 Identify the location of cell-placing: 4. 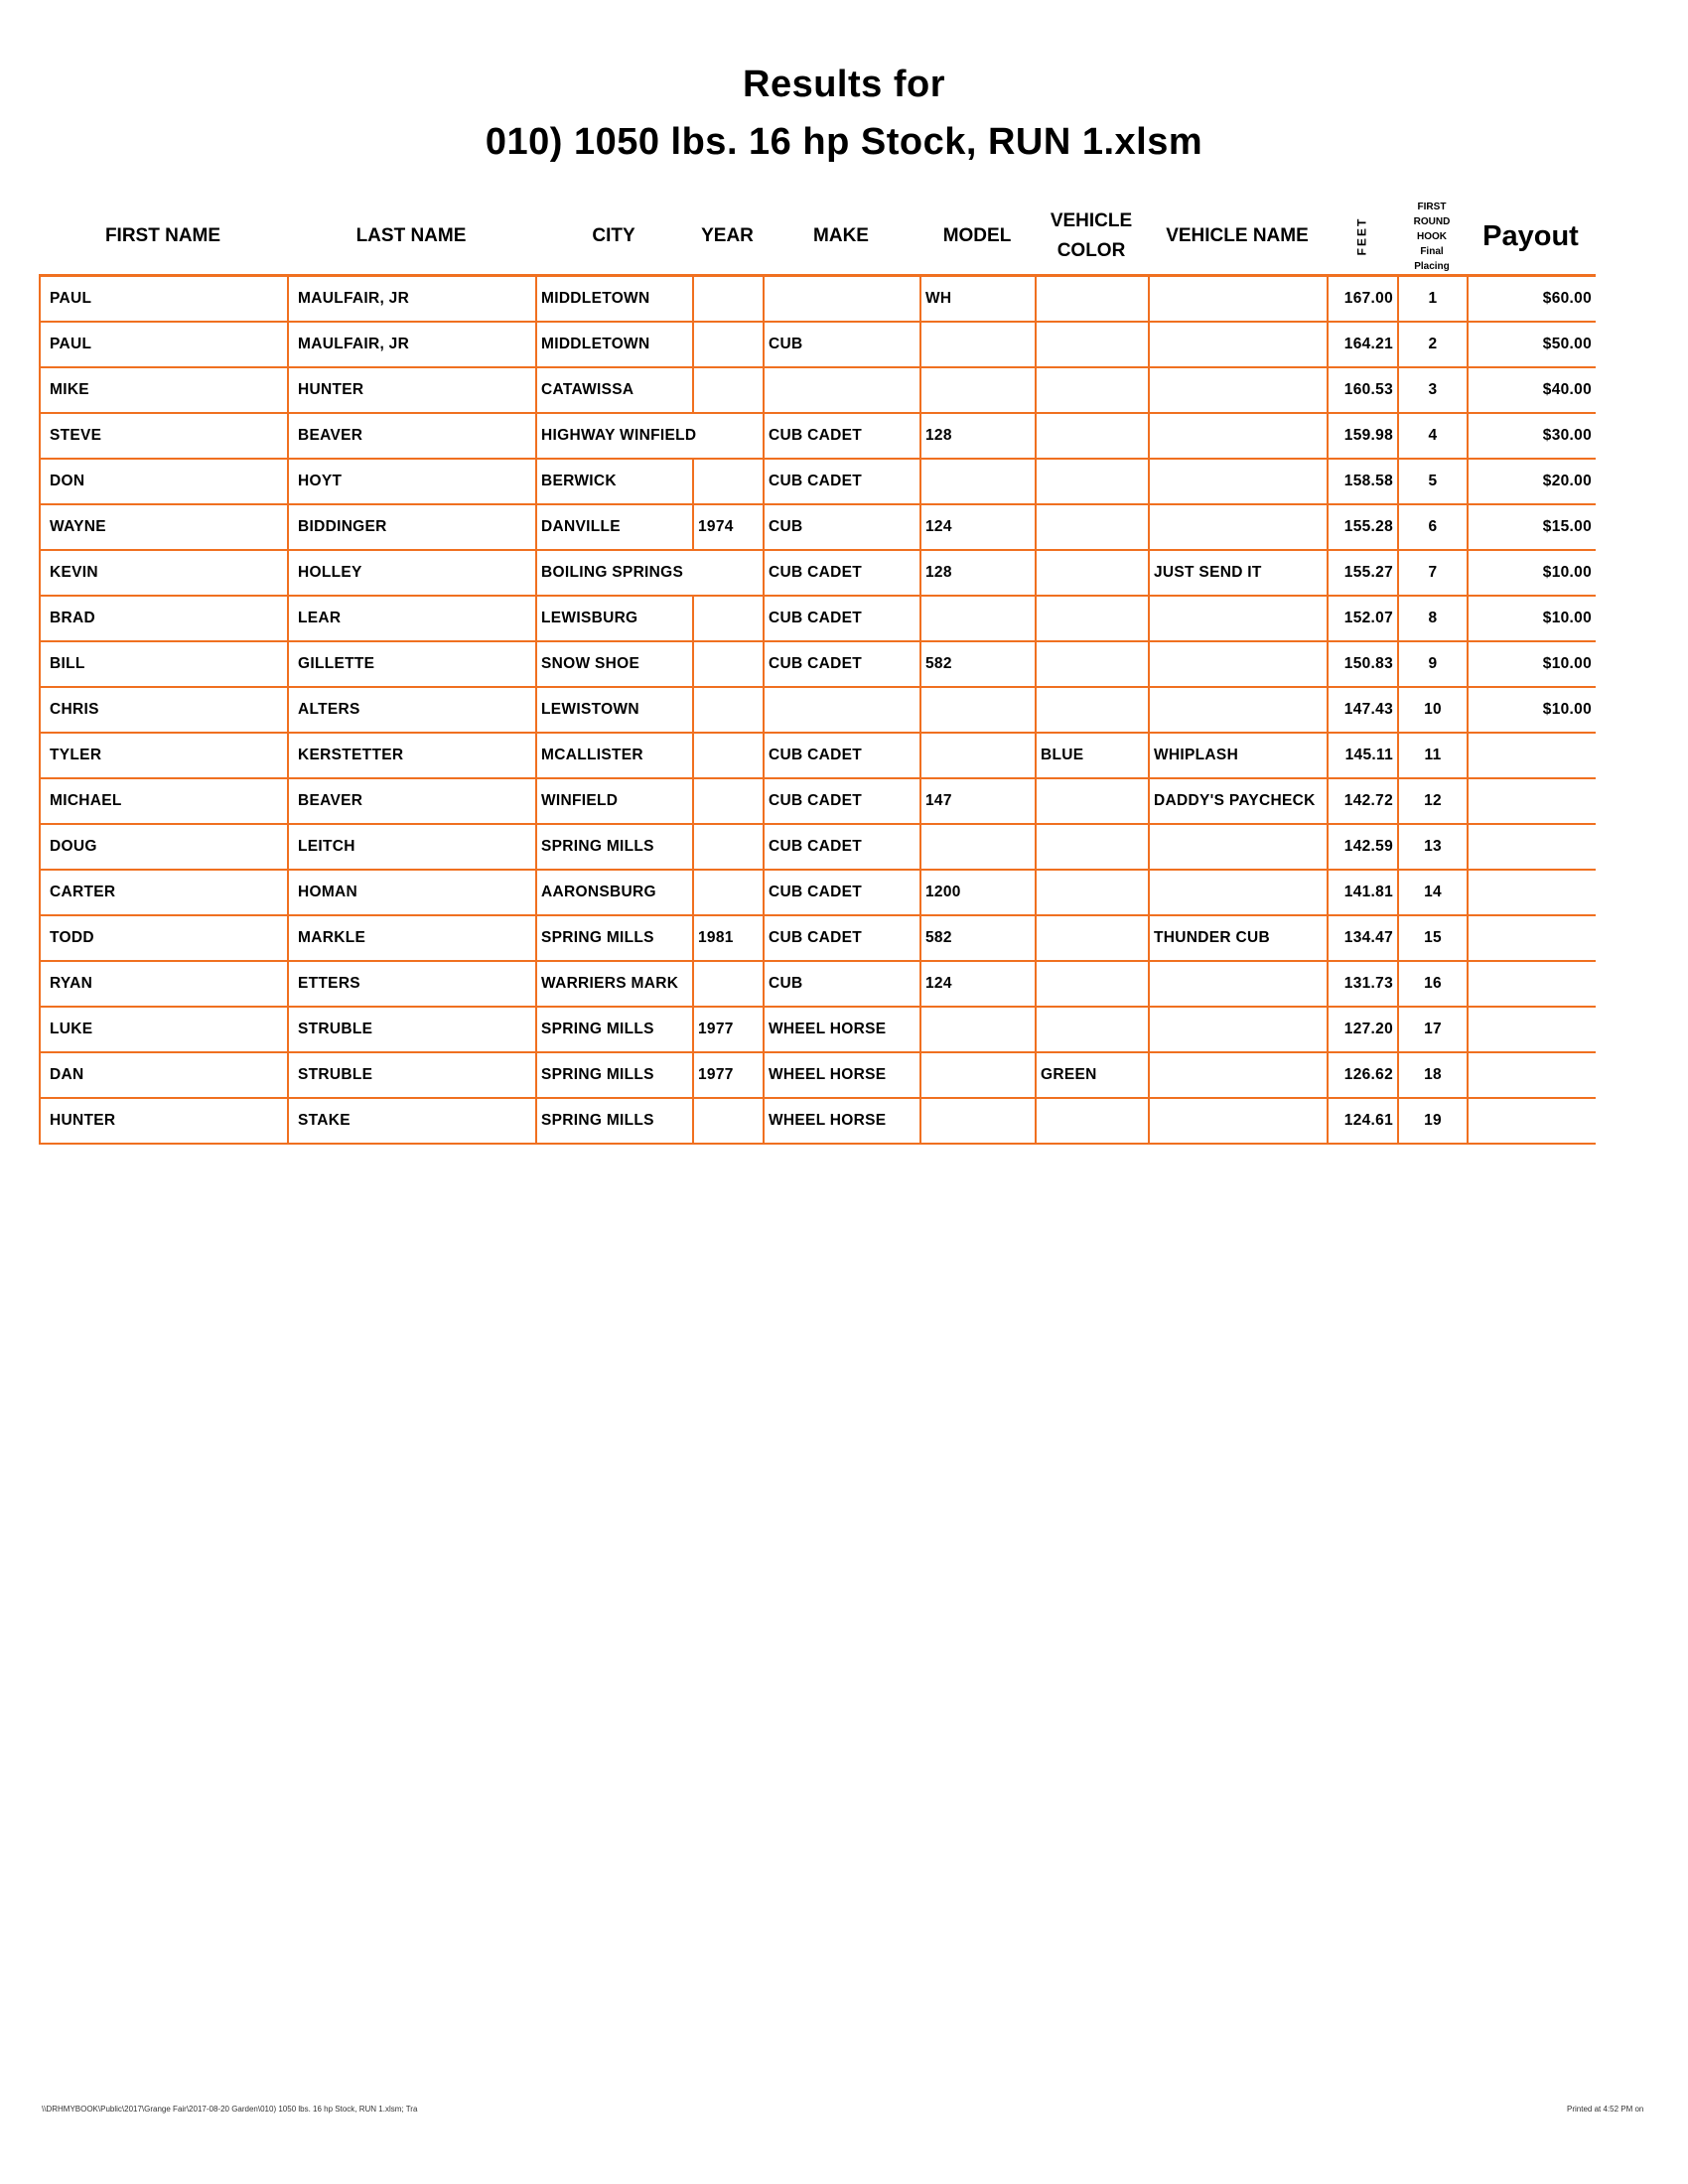
(1433, 436).